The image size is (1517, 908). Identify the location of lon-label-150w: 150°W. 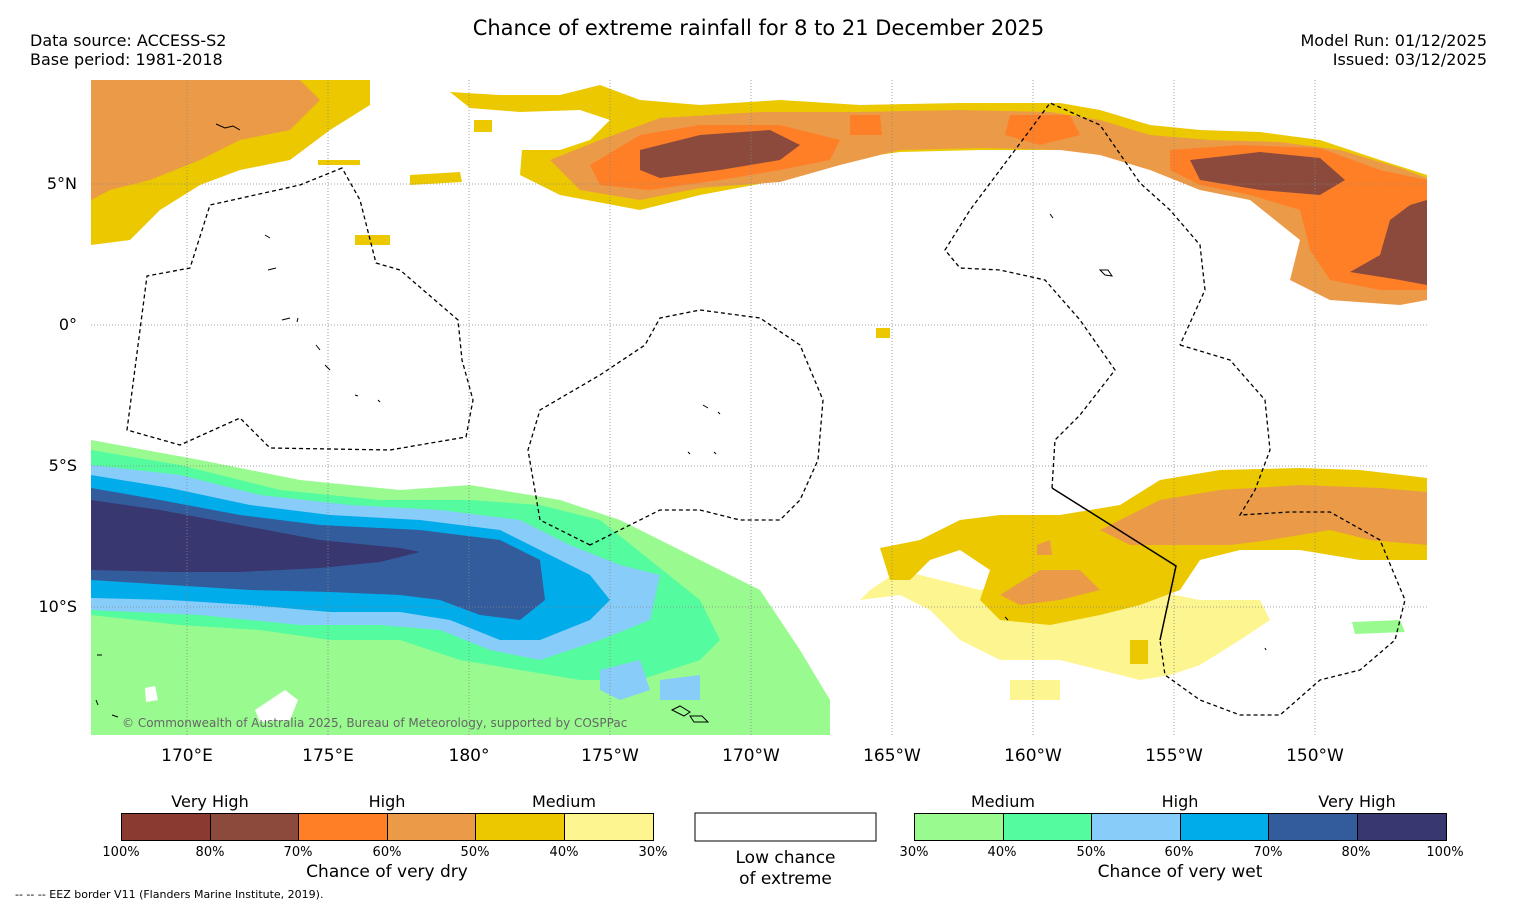
(1315, 756).